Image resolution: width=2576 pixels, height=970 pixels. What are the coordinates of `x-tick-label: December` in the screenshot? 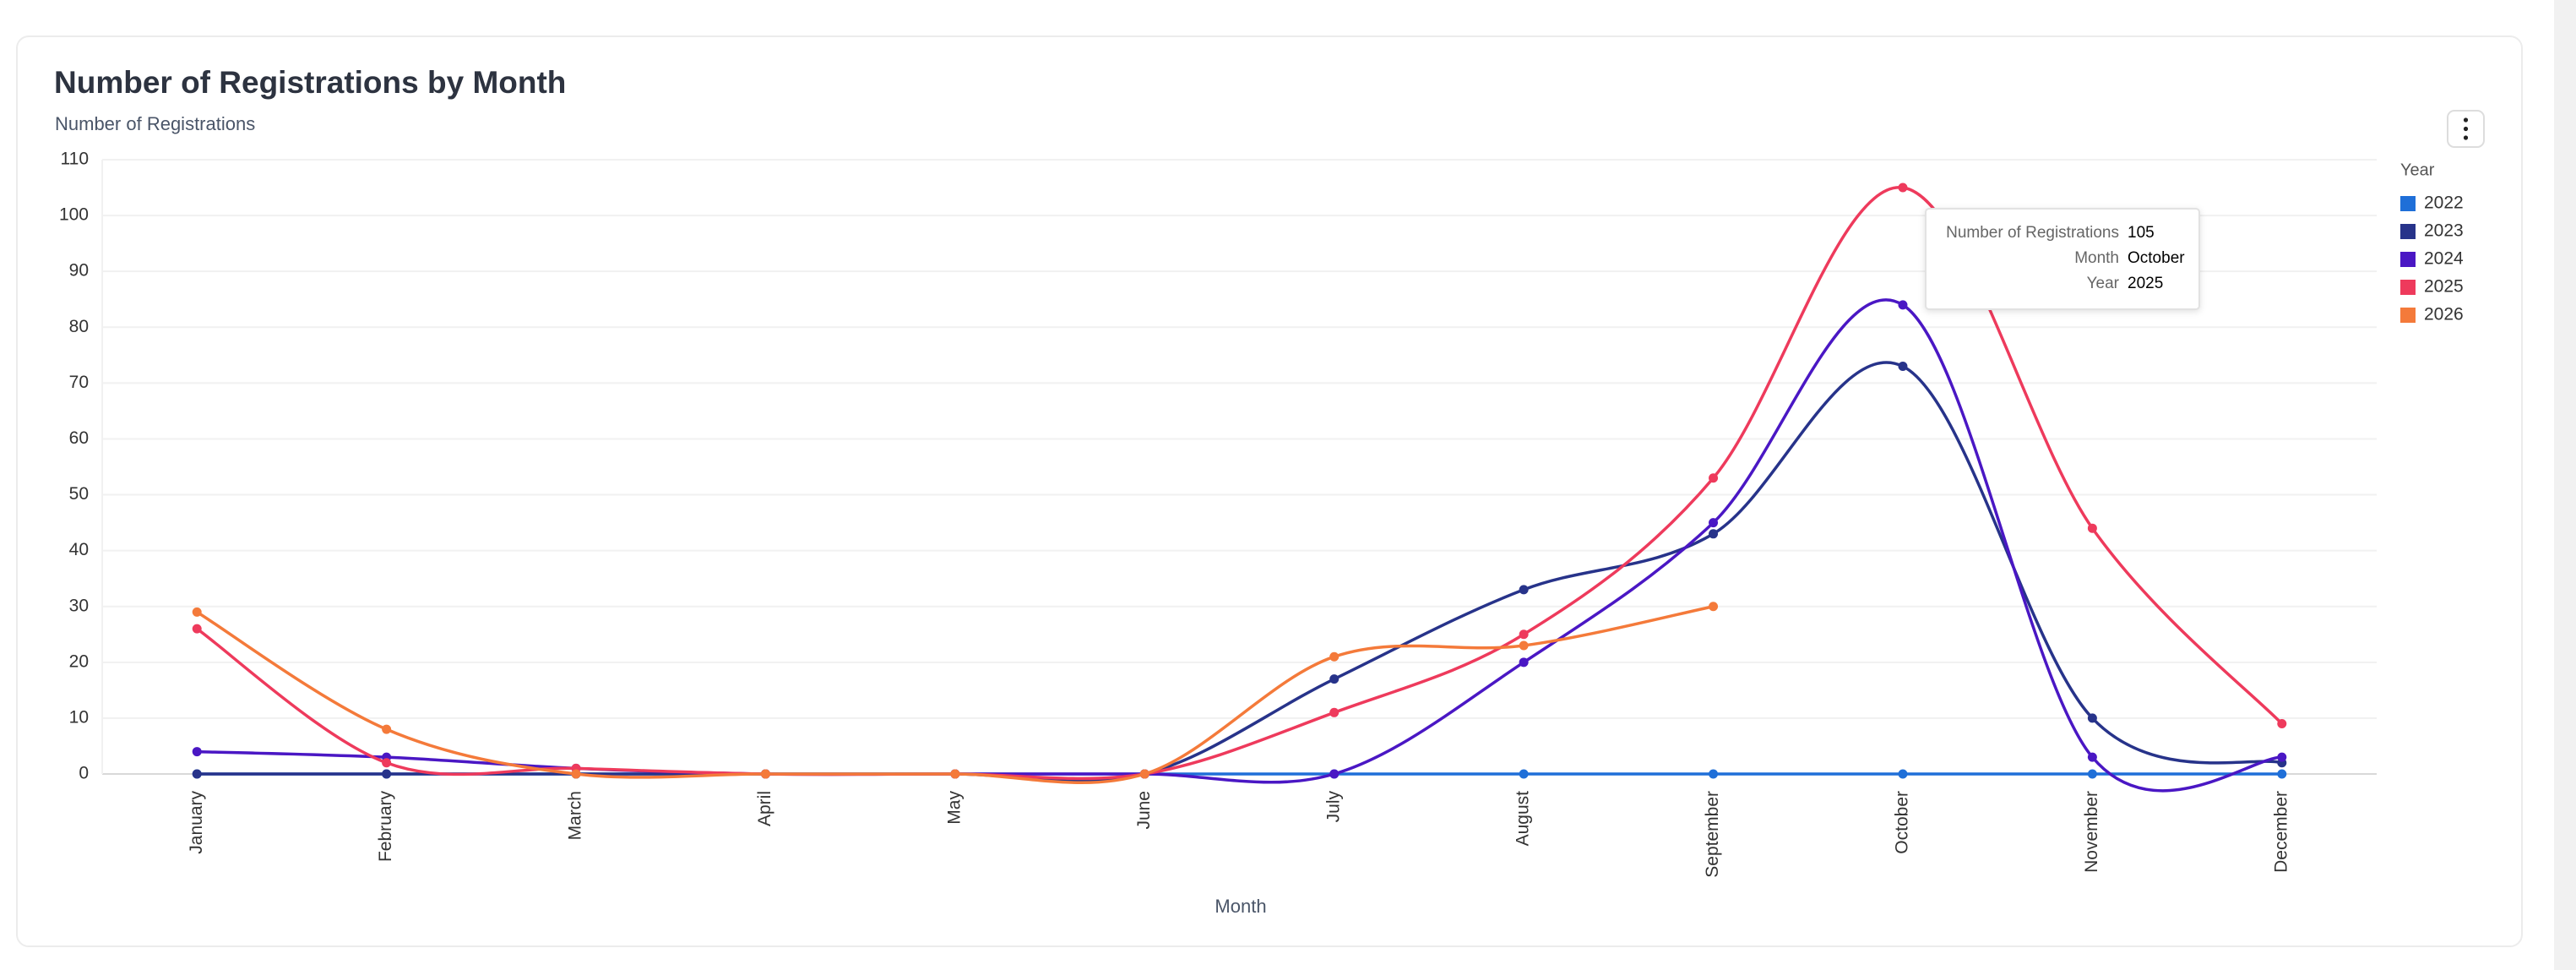 It's located at (2281, 832).